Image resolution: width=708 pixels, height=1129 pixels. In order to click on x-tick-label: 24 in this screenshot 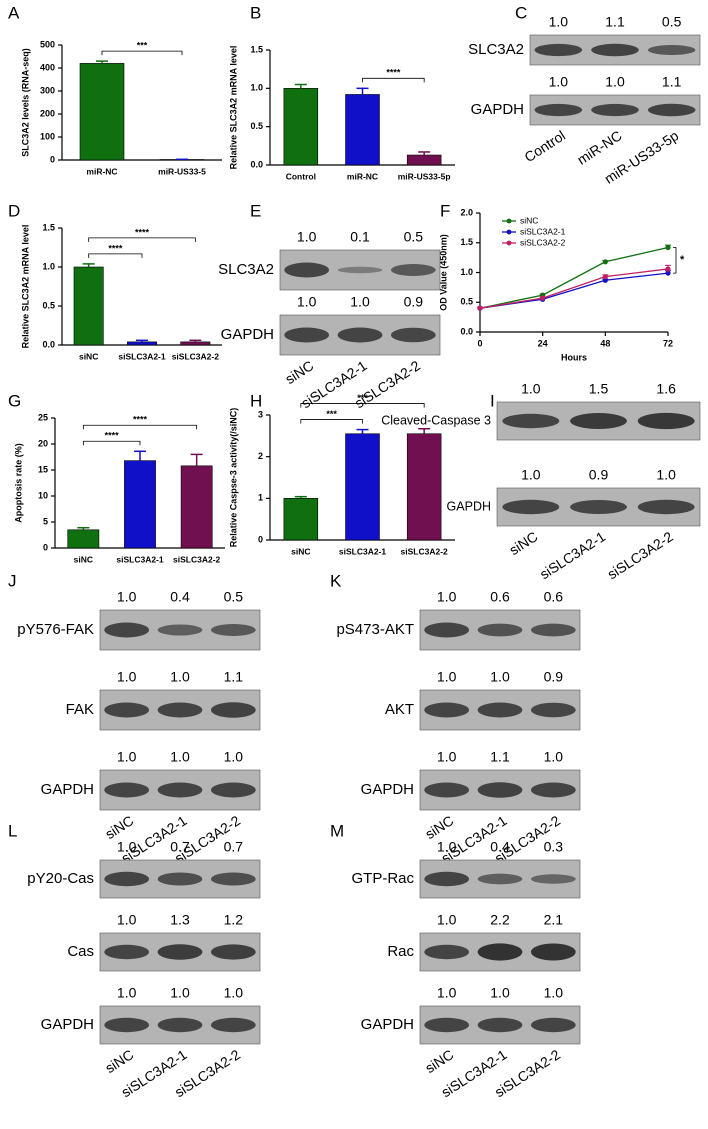, I will do `click(543, 343)`.